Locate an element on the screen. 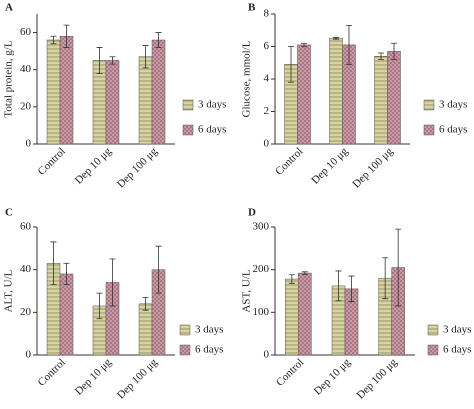 The image size is (474, 409). y-tick-label: 300 is located at coordinates (261, 227).